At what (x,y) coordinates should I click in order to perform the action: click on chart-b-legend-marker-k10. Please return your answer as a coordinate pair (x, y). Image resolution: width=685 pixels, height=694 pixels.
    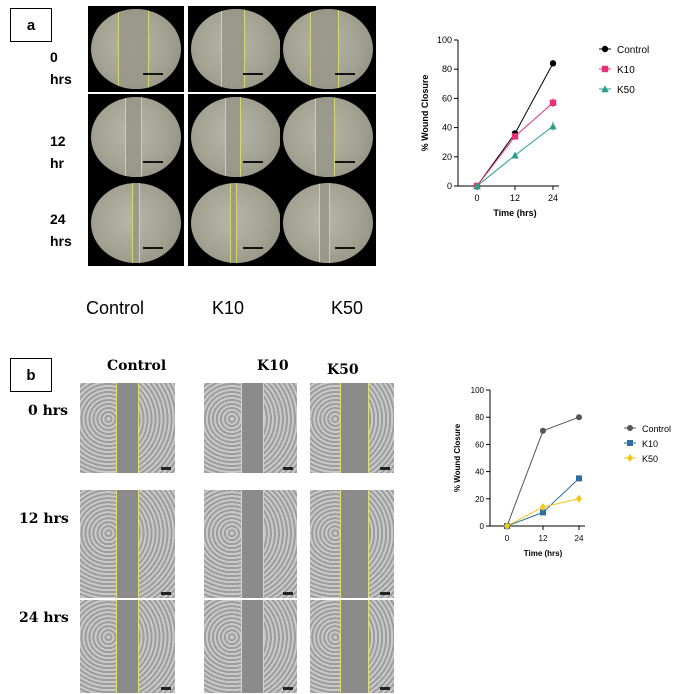
    Looking at the image, I should click on (630, 443).